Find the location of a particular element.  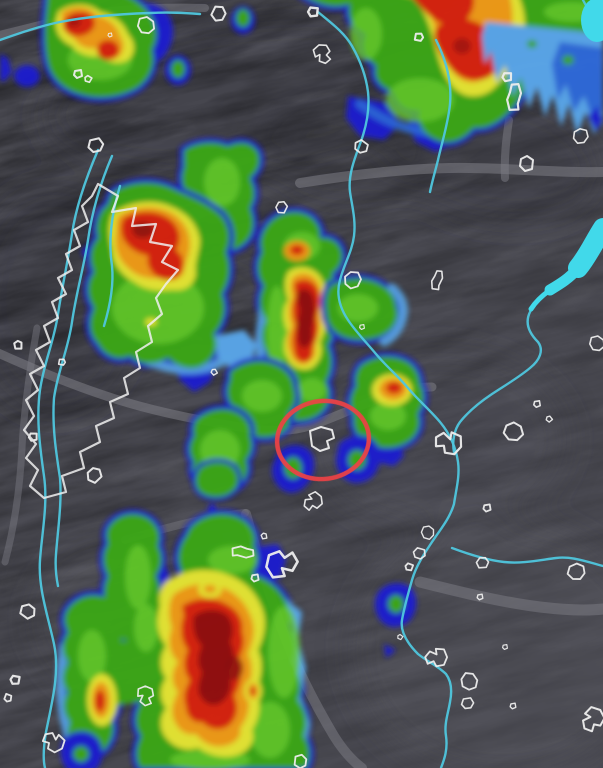

storm-cell-upper-mid is located at coordinates (221, 197).